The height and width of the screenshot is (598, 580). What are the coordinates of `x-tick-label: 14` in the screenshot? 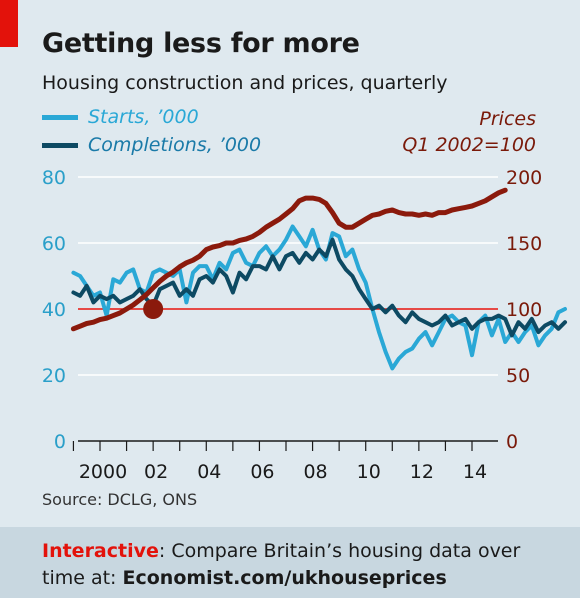 It's located at (475, 472).